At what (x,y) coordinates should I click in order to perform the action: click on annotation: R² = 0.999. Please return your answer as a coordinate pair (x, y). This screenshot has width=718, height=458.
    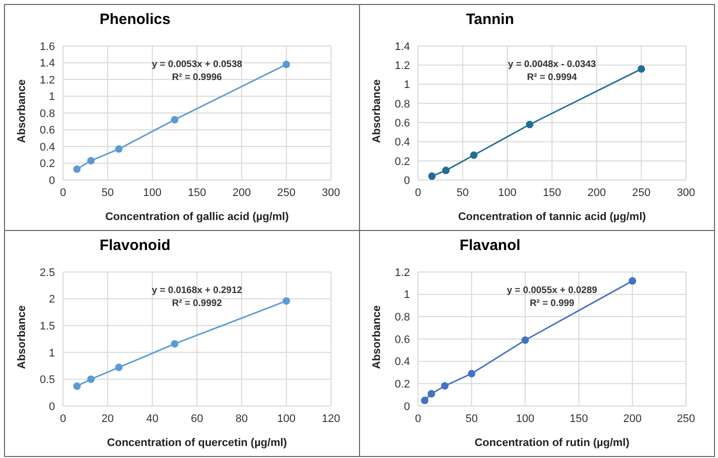
    Looking at the image, I should click on (552, 303).